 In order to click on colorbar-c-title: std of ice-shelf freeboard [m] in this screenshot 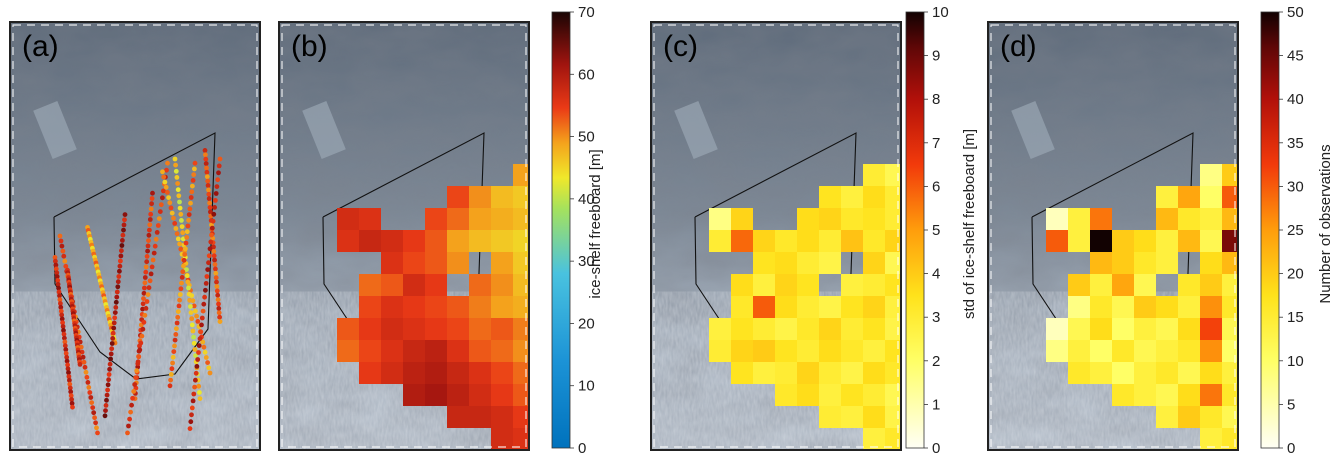, I will do `click(969, 224)`.